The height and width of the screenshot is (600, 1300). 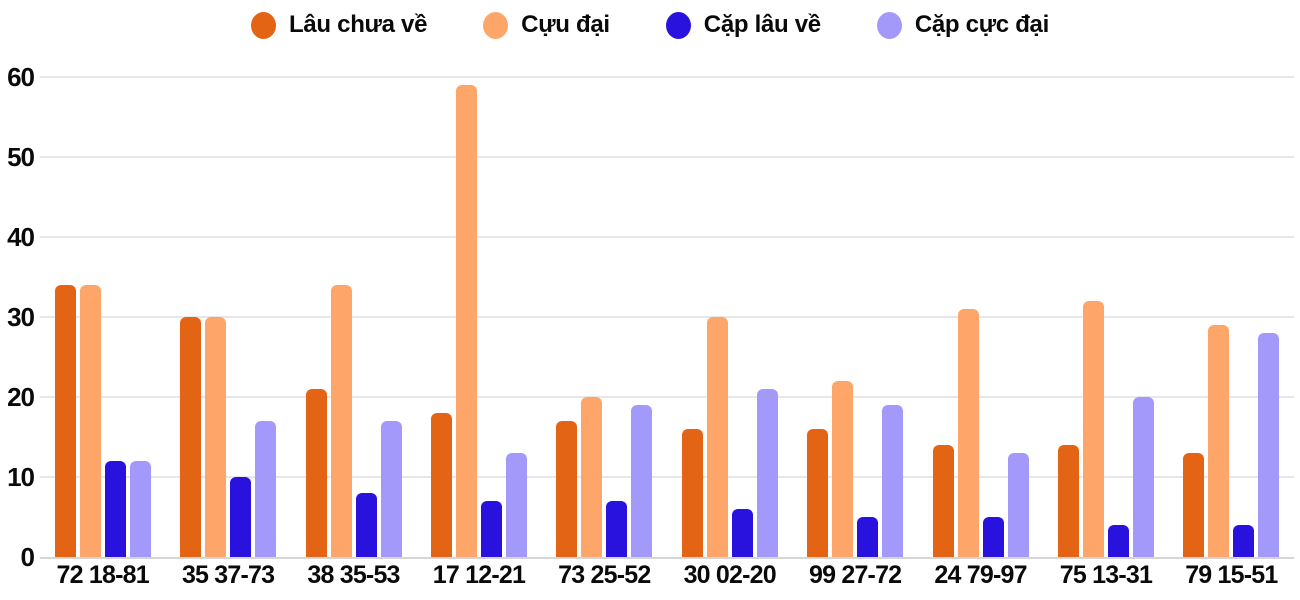 I want to click on x-tick-label: 72 18-81, so click(x=103, y=575).